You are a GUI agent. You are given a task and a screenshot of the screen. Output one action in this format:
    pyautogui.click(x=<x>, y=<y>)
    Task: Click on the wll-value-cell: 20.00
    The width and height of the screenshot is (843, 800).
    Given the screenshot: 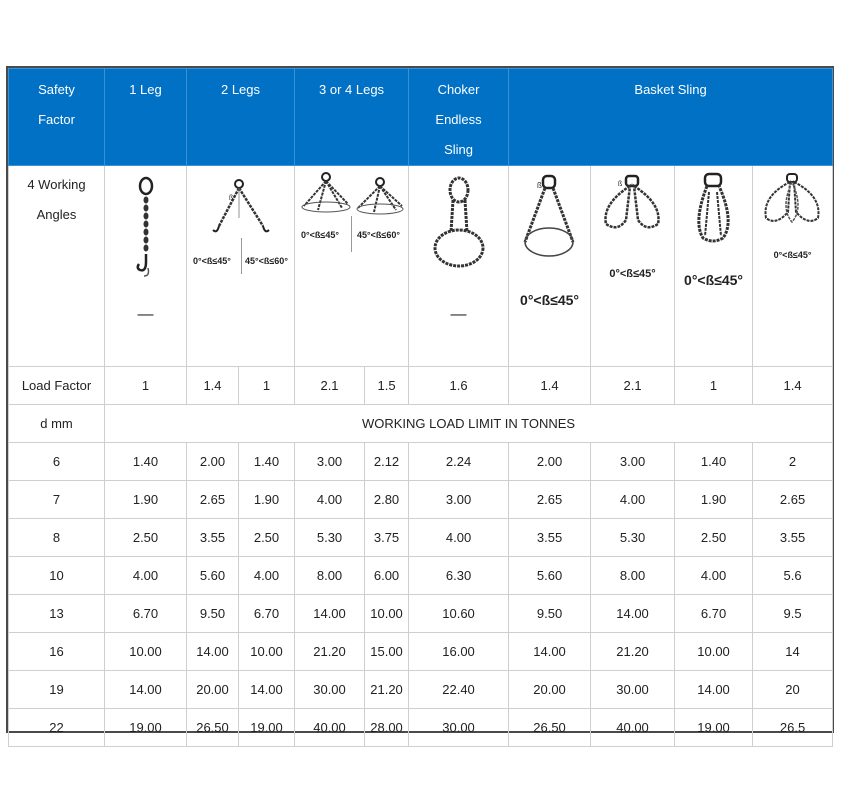 What is the action you would take?
    pyautogui.click(x=212, y=689)
    